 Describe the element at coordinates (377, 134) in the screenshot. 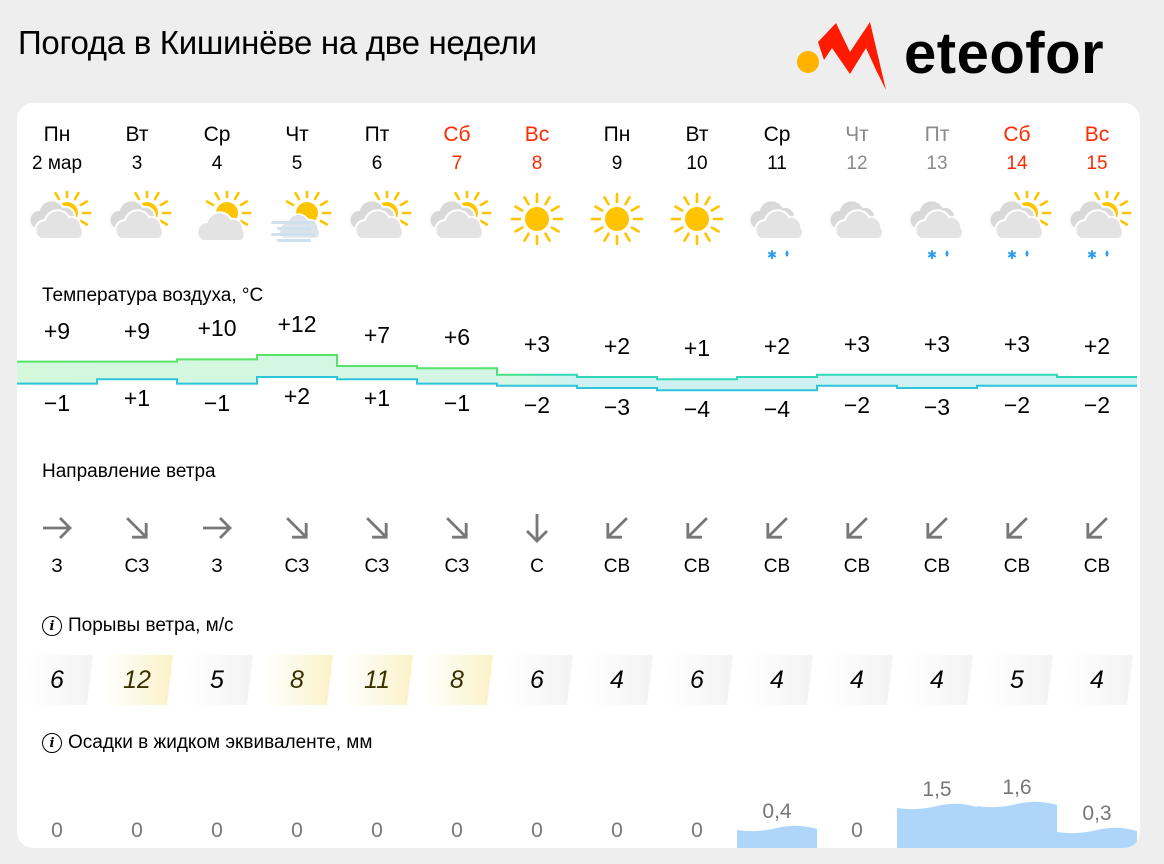

I see `day-name: Пт` at that location.